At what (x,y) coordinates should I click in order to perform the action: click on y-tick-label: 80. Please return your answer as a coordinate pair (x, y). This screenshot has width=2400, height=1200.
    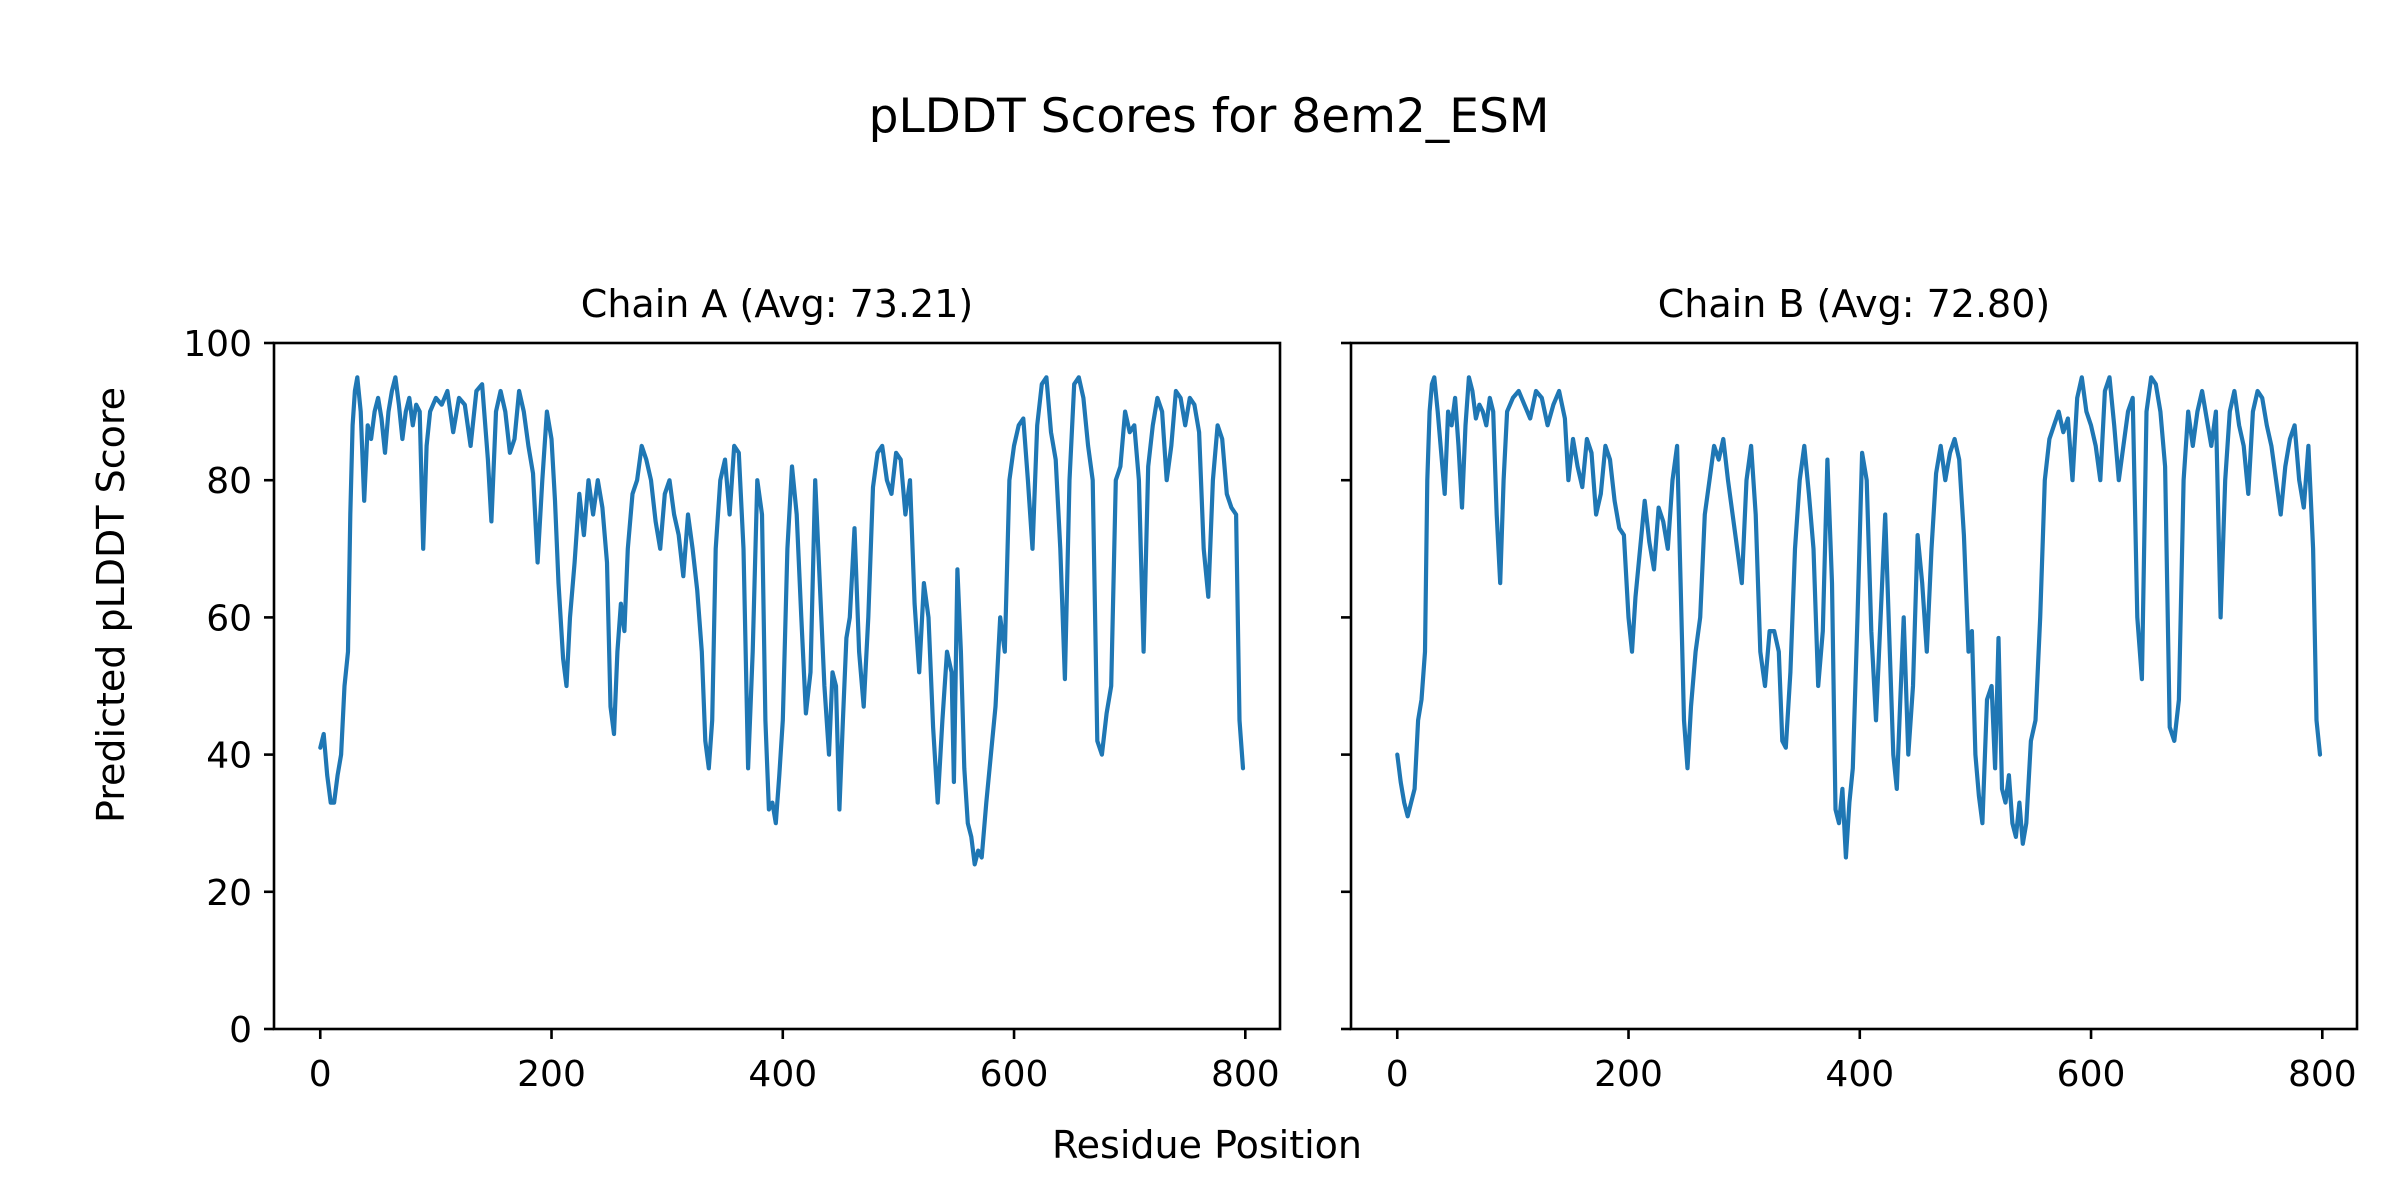
    Looking at the image, I should click on (229, 481).